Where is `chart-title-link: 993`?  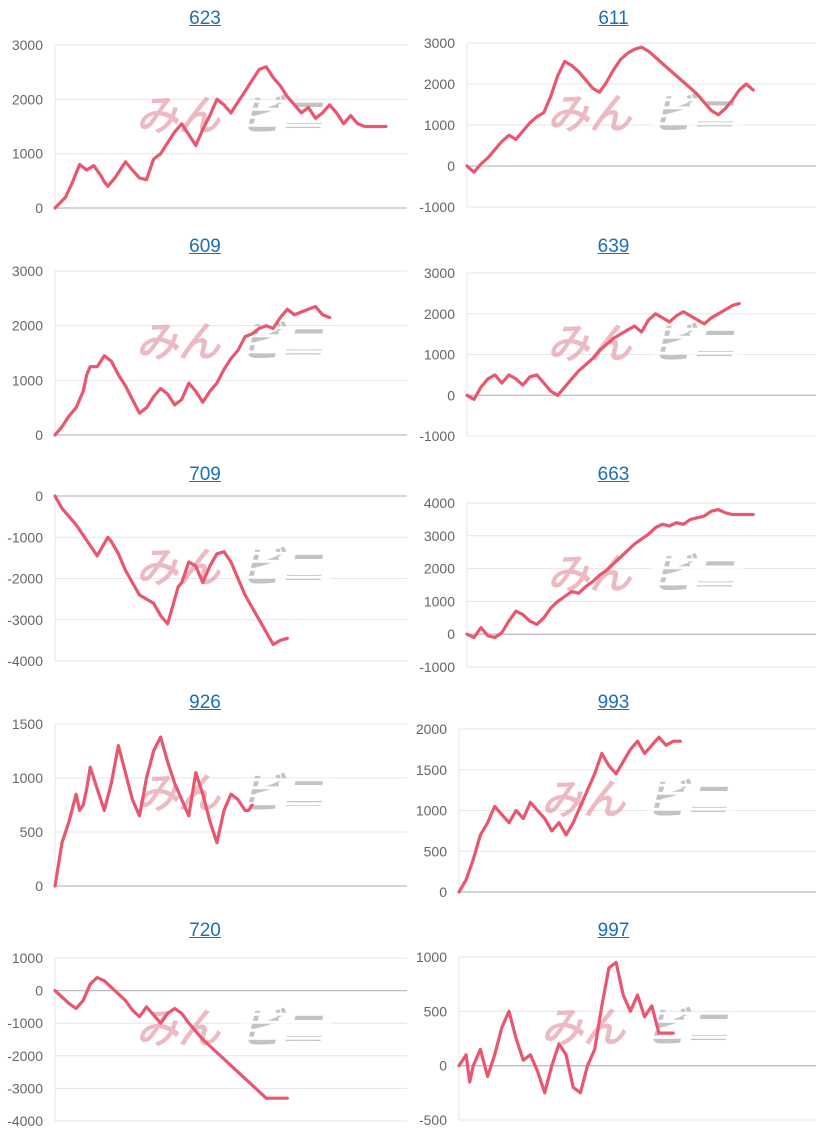
chart-title-link: 993 is located at coordinates (613, 702).